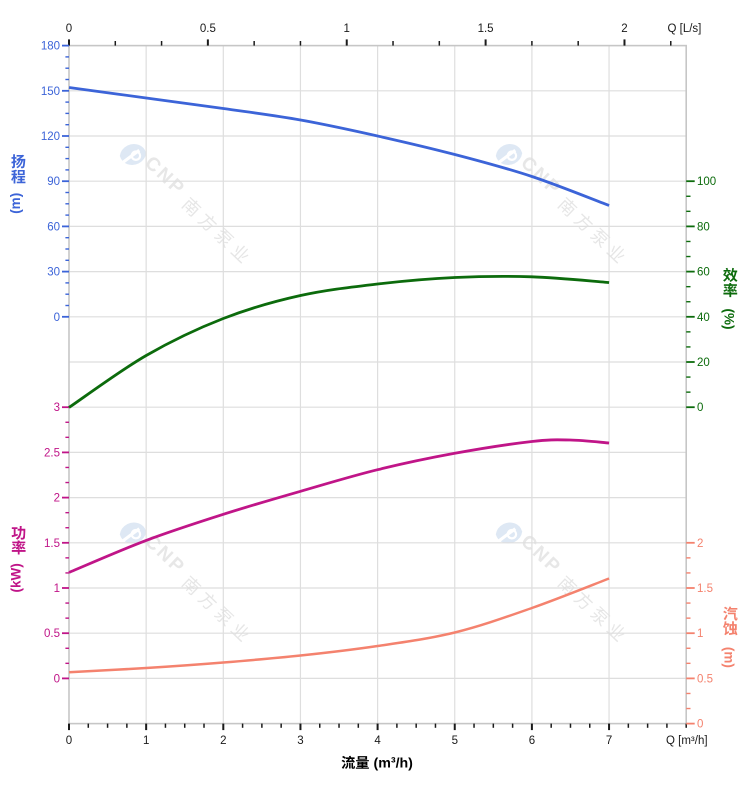 The height and width of the screenshot is (802, 752). Describe the element at coordinates (394, 763) in the screenshot. I see `svg-text: (m³/h)` at that location.